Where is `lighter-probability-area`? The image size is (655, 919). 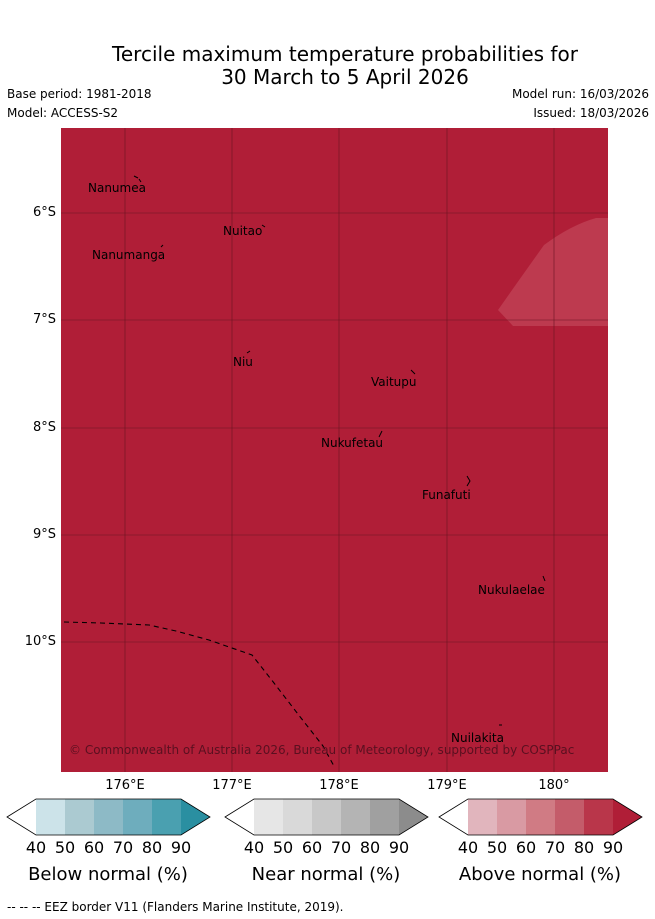
lighter-probability-area is located at coordinates (553, 272).